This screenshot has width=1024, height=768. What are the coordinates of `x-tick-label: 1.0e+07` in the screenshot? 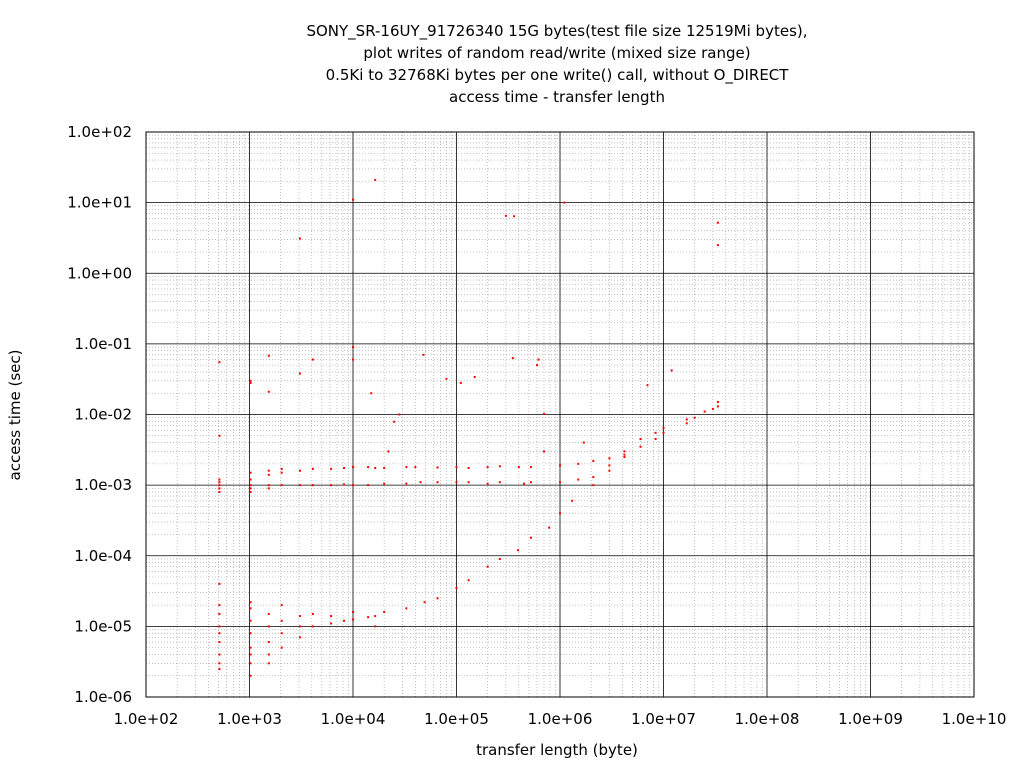 It's located at (663, 719).